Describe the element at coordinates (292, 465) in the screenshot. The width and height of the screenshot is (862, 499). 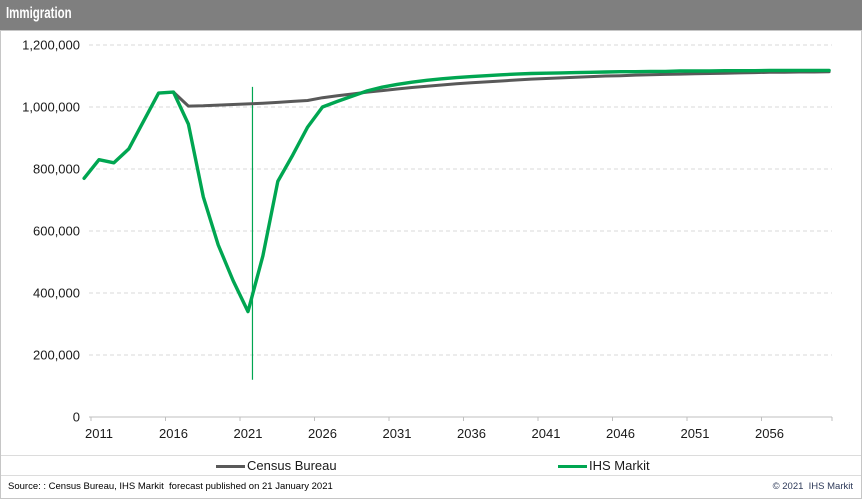
I see `legend-label-census-bureau: Census Bureau` at that location.